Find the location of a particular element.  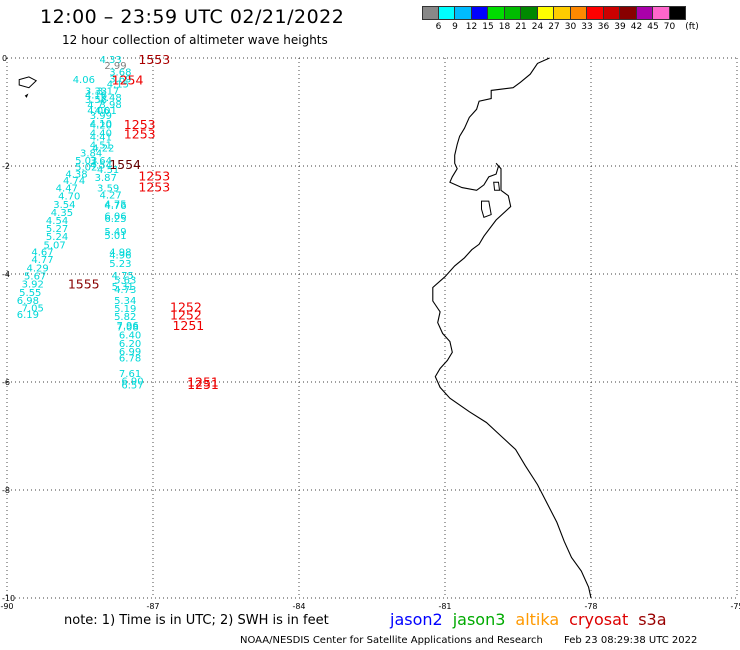

wave-height-value: 4.76 is located at coordinates (115, 206).